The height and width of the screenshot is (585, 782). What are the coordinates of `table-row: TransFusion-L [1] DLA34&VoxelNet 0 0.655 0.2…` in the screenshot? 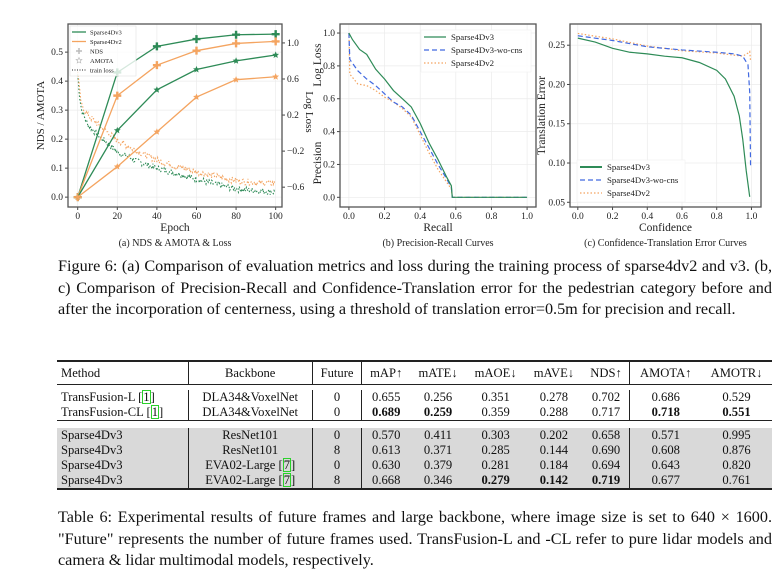 It's located at (414, 397).